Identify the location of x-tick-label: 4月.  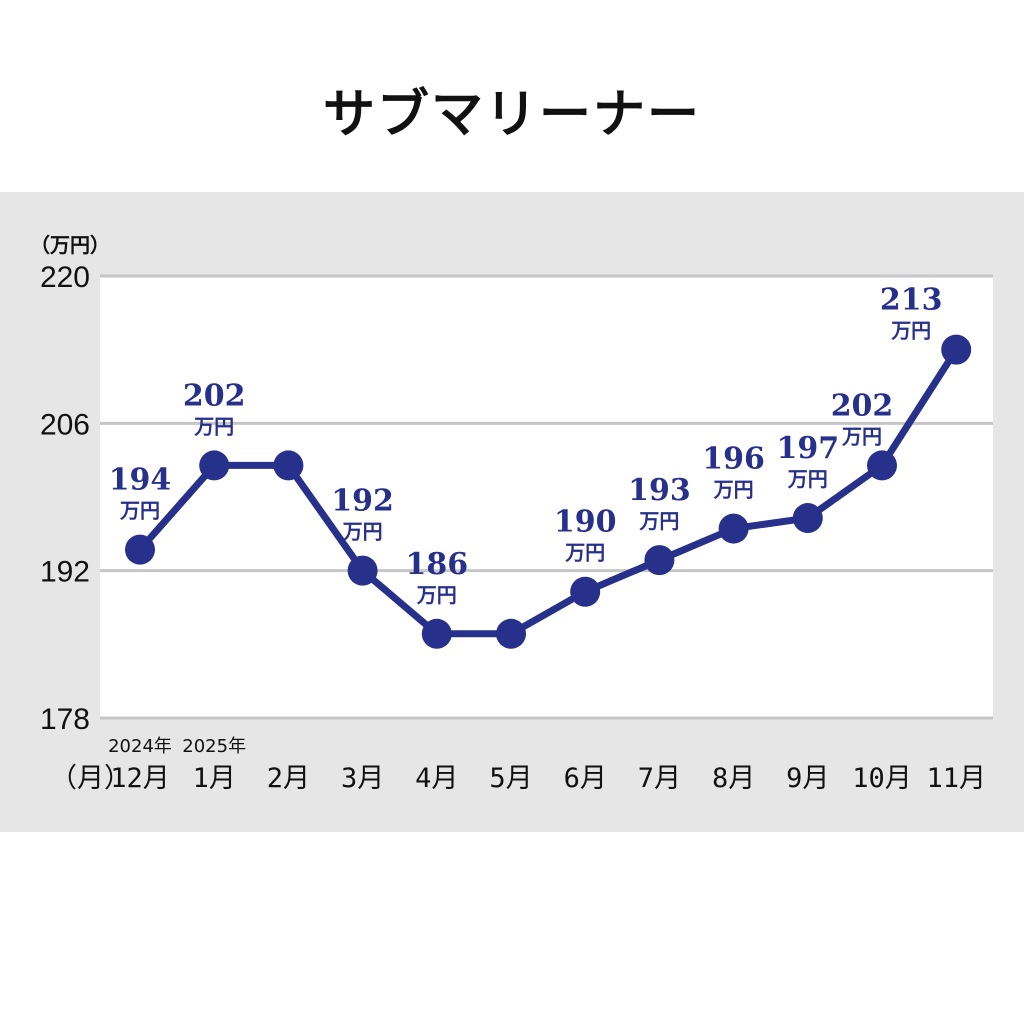
(436, 778).